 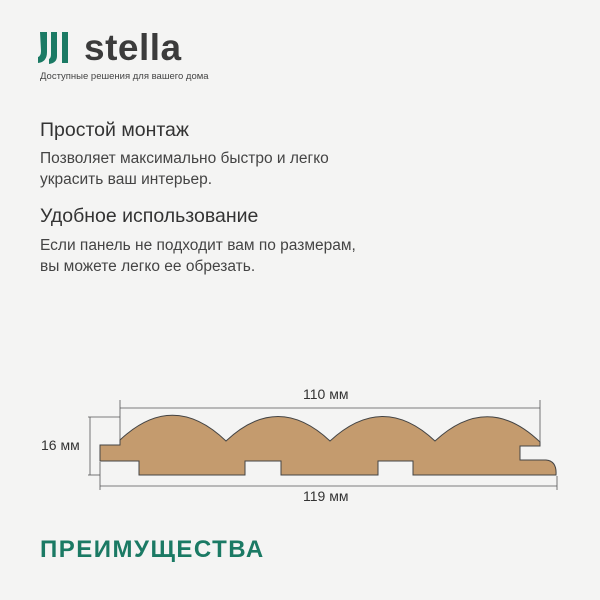 What do you see at coordinates (133, 47) in the screenshot?
I see `brand-name: stella` at bounding box center [133, 47].